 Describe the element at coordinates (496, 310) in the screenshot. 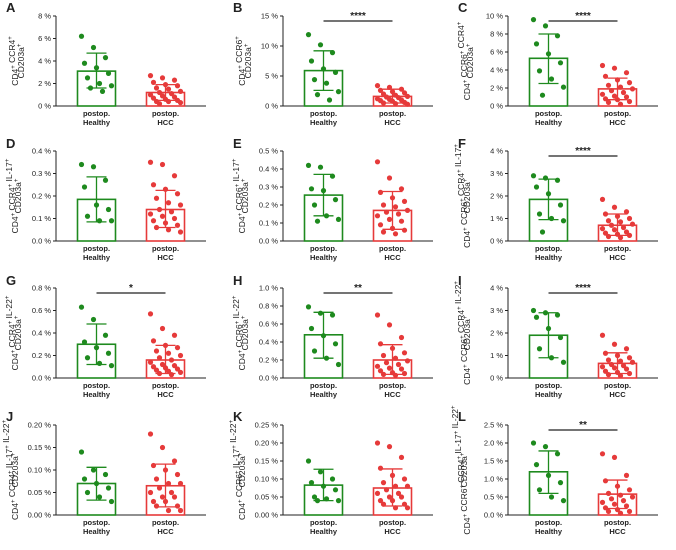

I see `y-tick-label: 3 %` at that location.